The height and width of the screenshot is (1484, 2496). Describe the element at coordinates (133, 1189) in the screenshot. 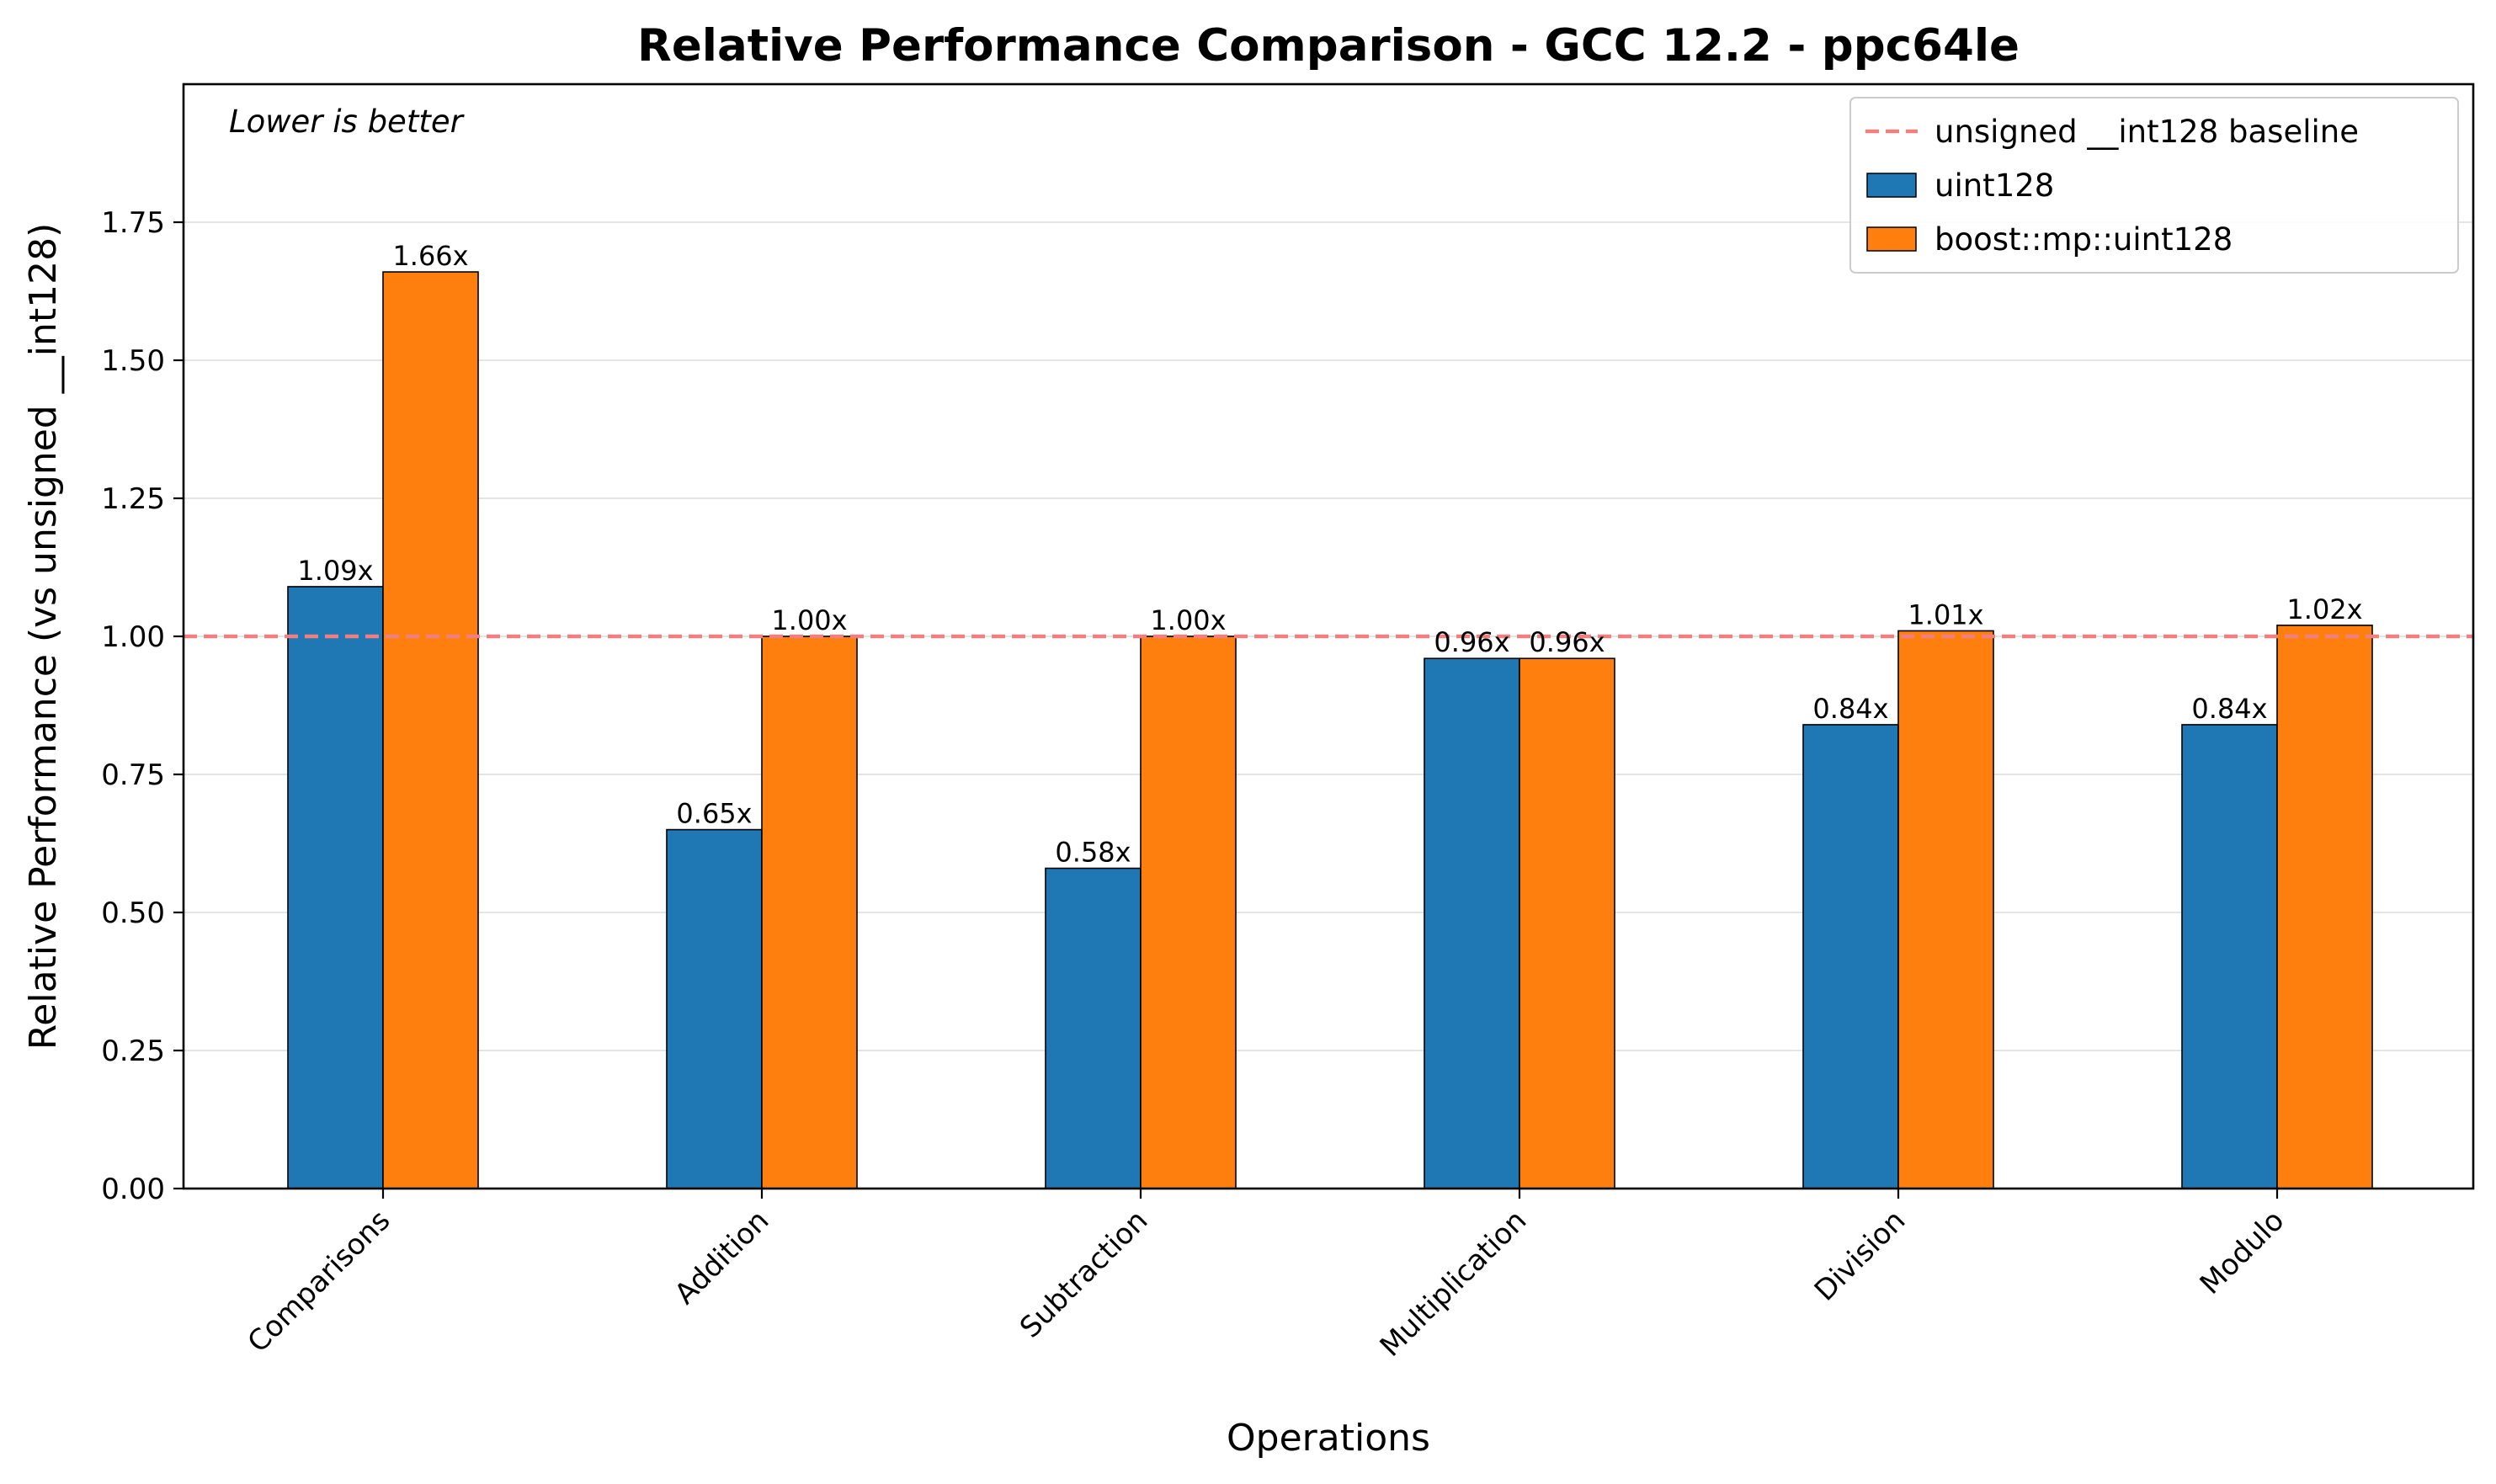

I see `y-tick-label: 0.00` at that location.